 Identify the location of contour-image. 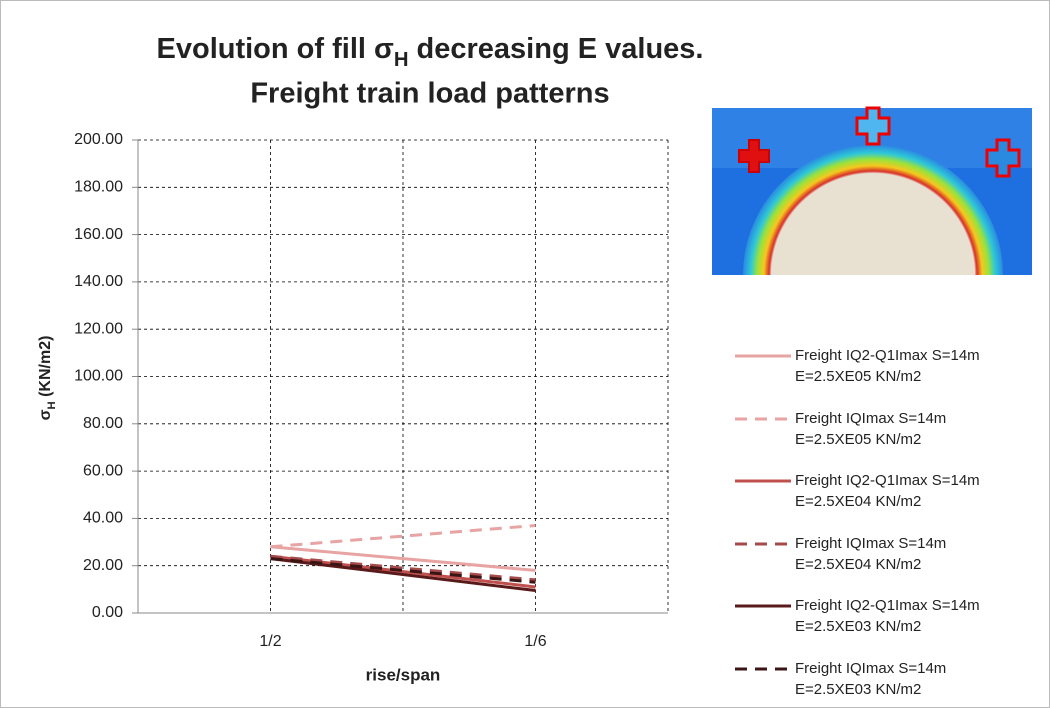
(872, 190).